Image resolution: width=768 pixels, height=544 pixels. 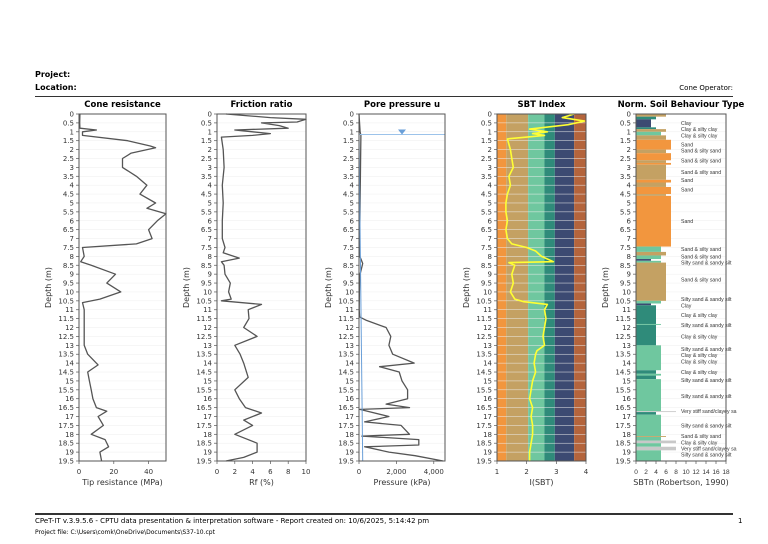 I want to click on x-tick-label: 12, so click(x=696, y=472).